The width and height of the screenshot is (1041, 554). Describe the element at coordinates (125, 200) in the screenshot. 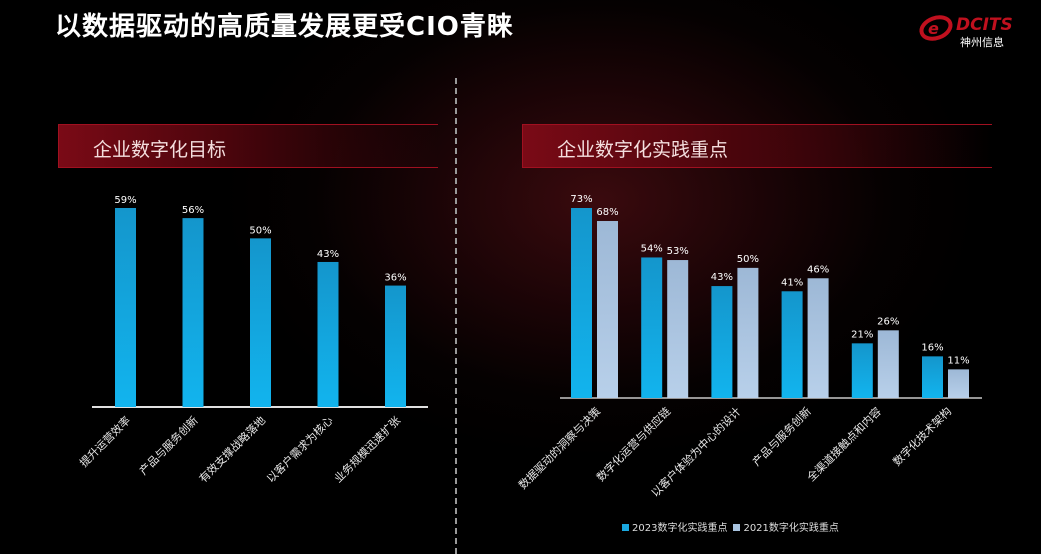

I see `data-label: 59%` at that location.